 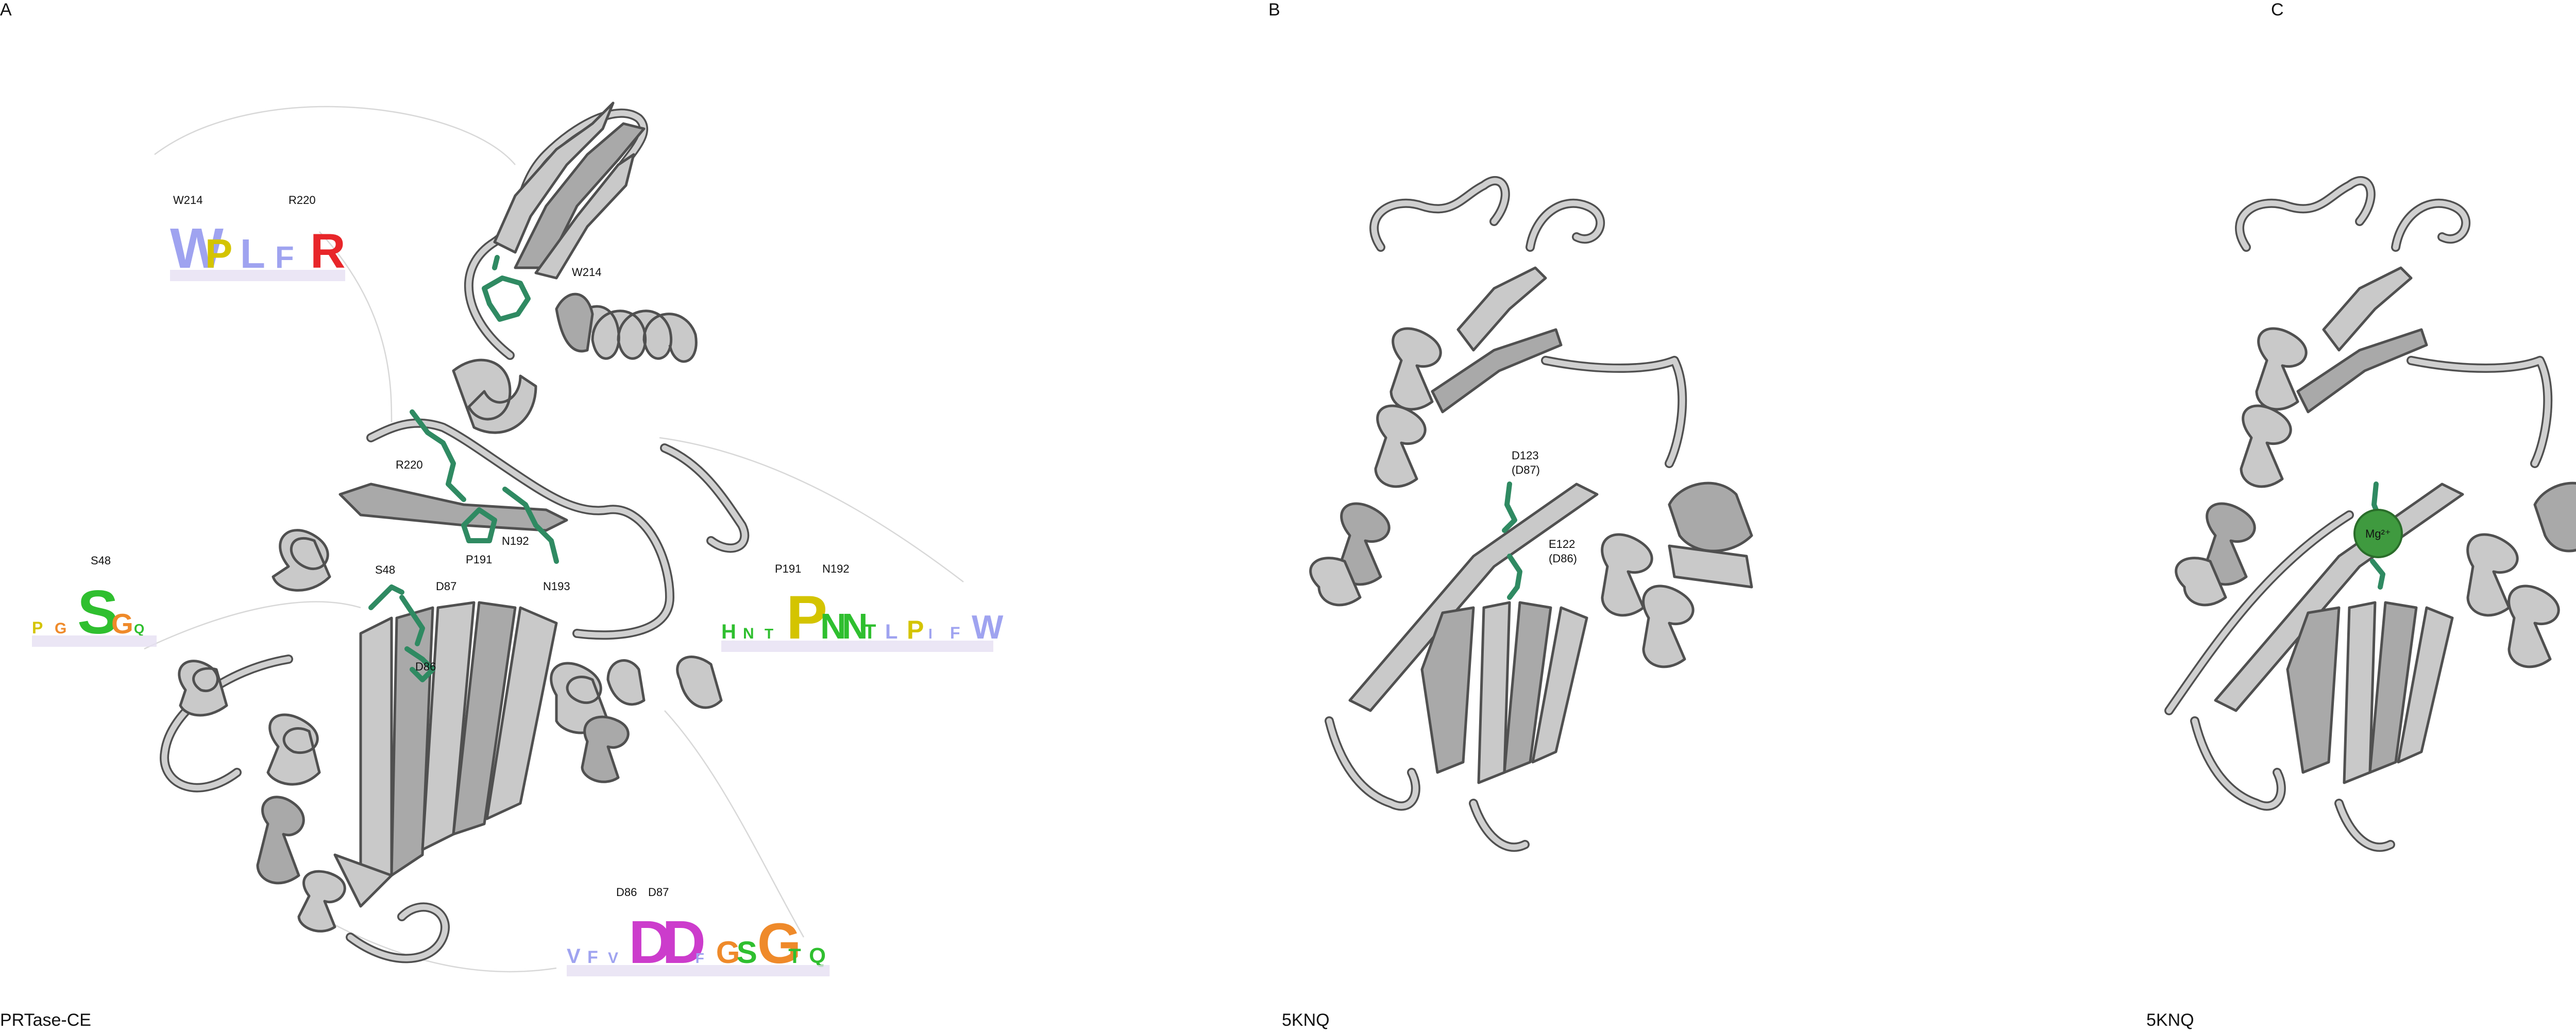 What do you see at coordinates (2277, 10) in the screenshot?
I see `panel-letter-c: C` at bounding box center [2277, 10].